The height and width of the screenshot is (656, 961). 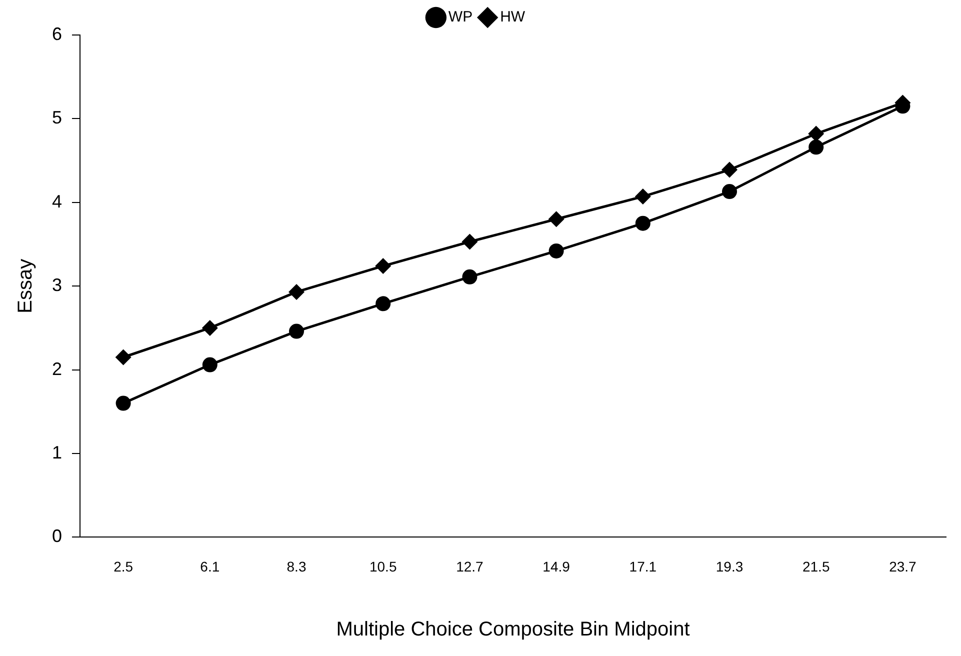 What do you see at coordinates (730, 566) in the screenshot?
I see `x-tick-label: 19.3` at bounding box center [730, 566].